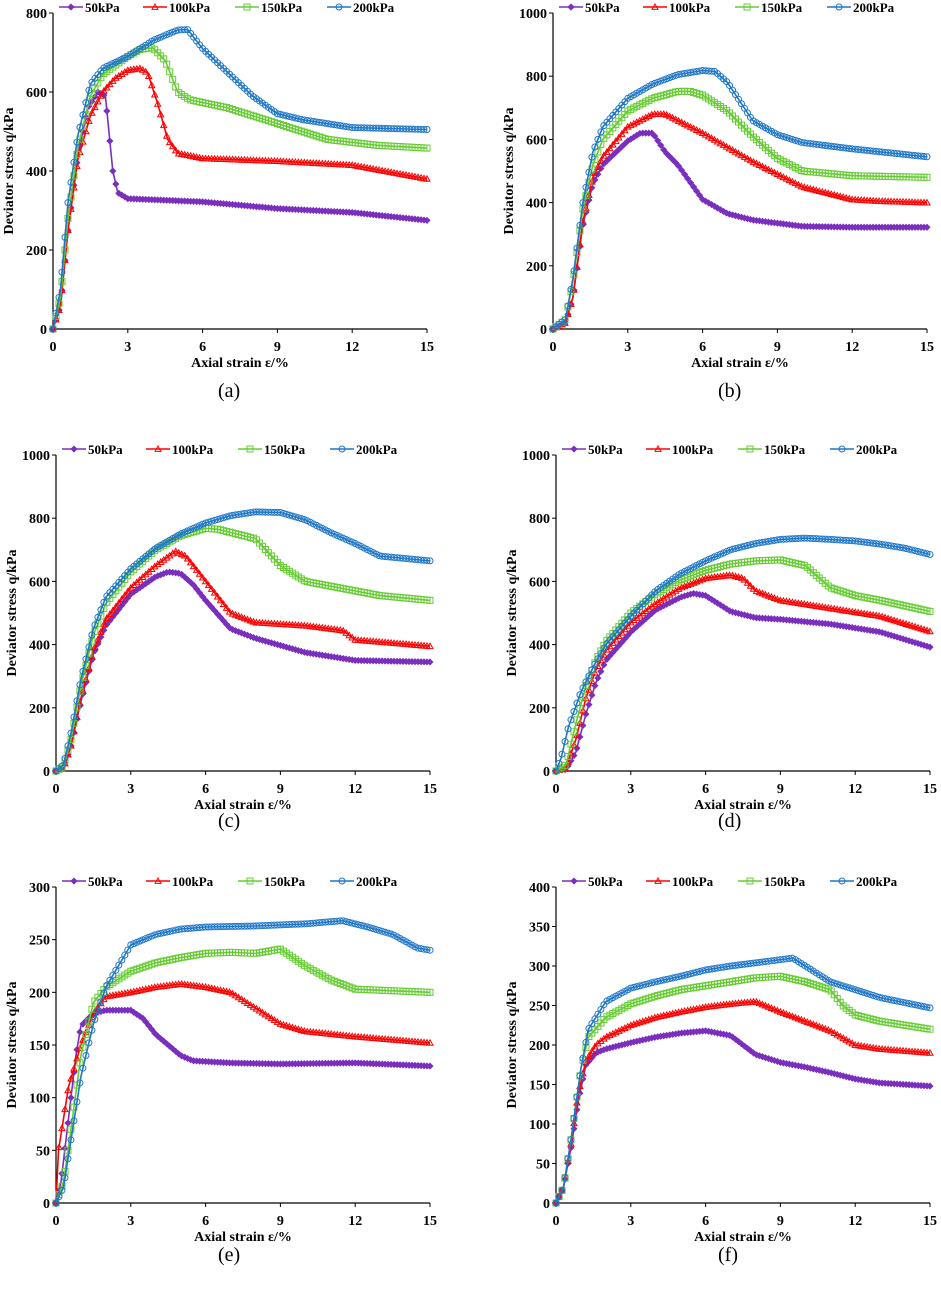 This screenshot has width=941, height=1305. I want to click on series-50kPa, so click(243, 1106).